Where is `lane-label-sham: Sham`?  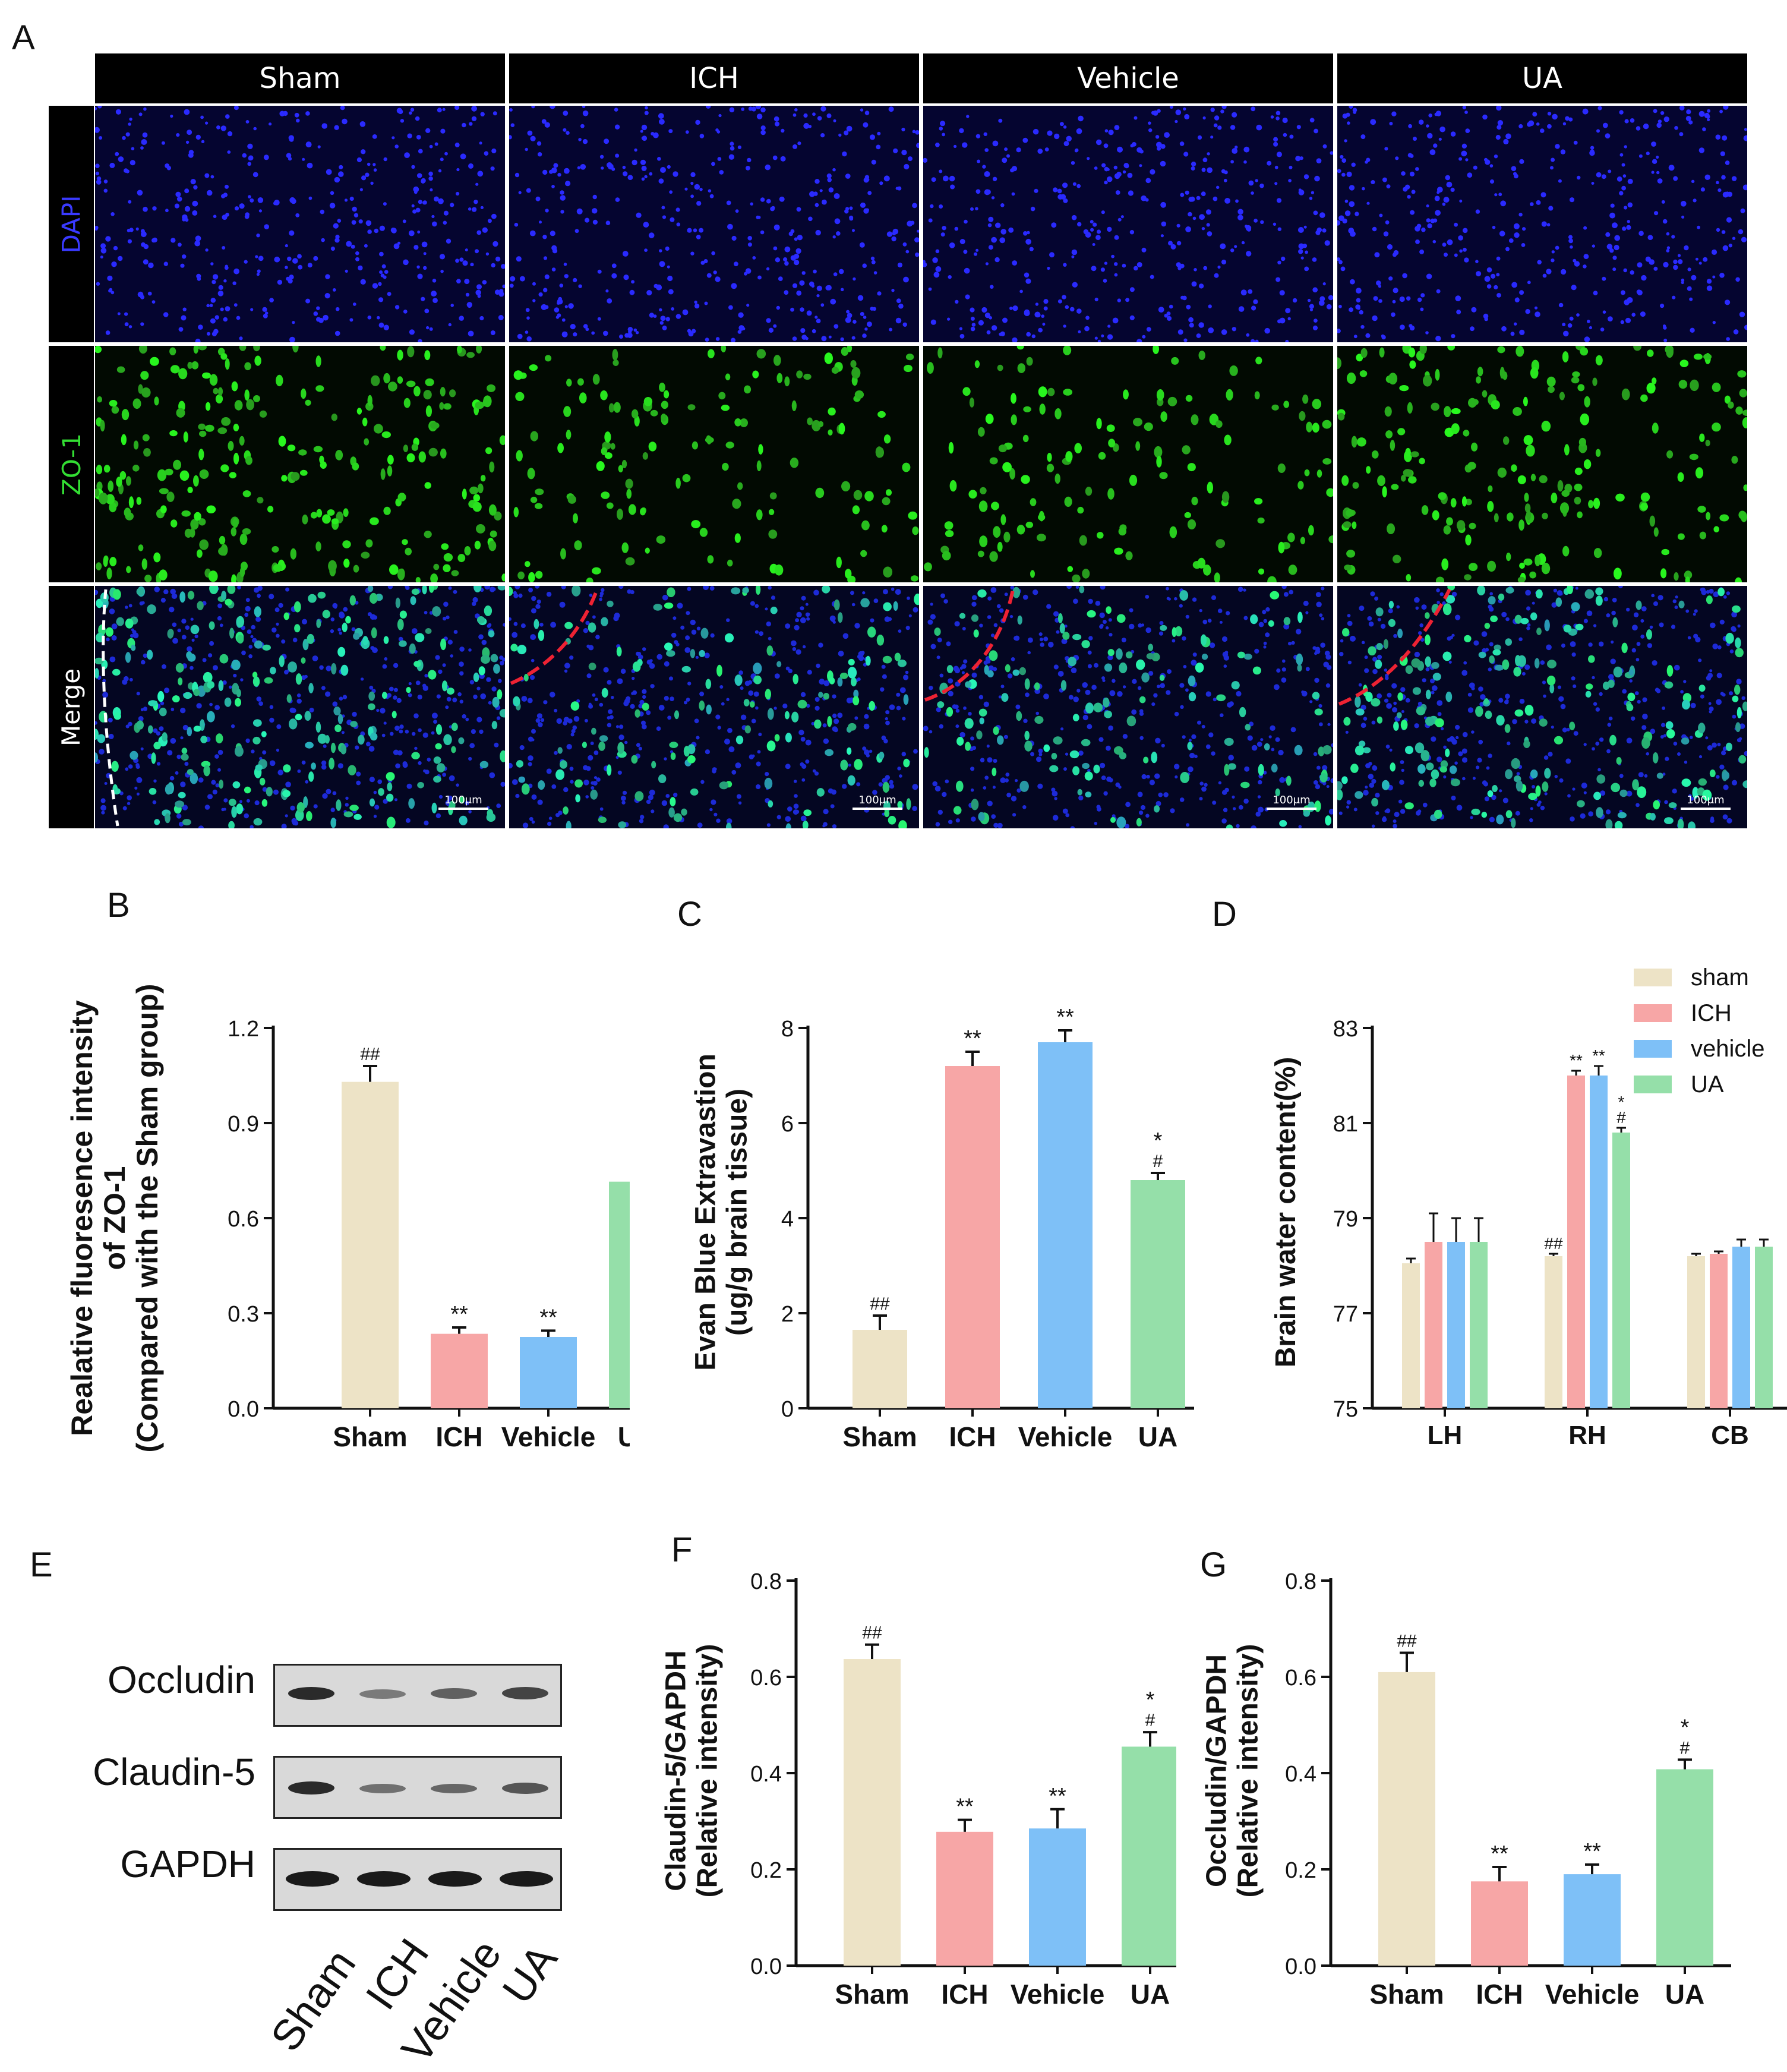 lane-label-sham: Sham is located at coordinates (313, 2001).